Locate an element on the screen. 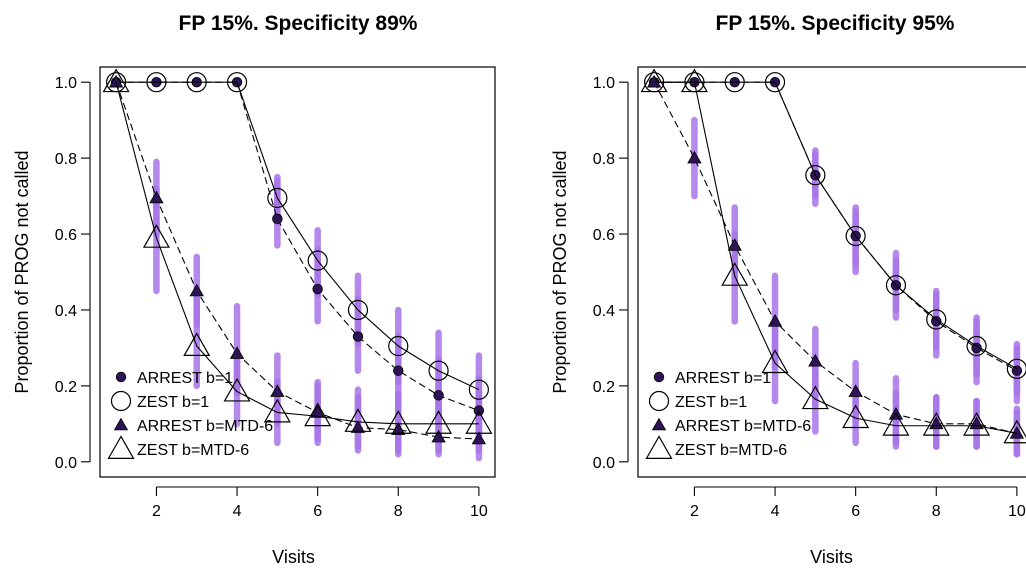 This screenshot has width=1026, height=571. y-tick-label: 0.8 is located at coordinates (604, 159).